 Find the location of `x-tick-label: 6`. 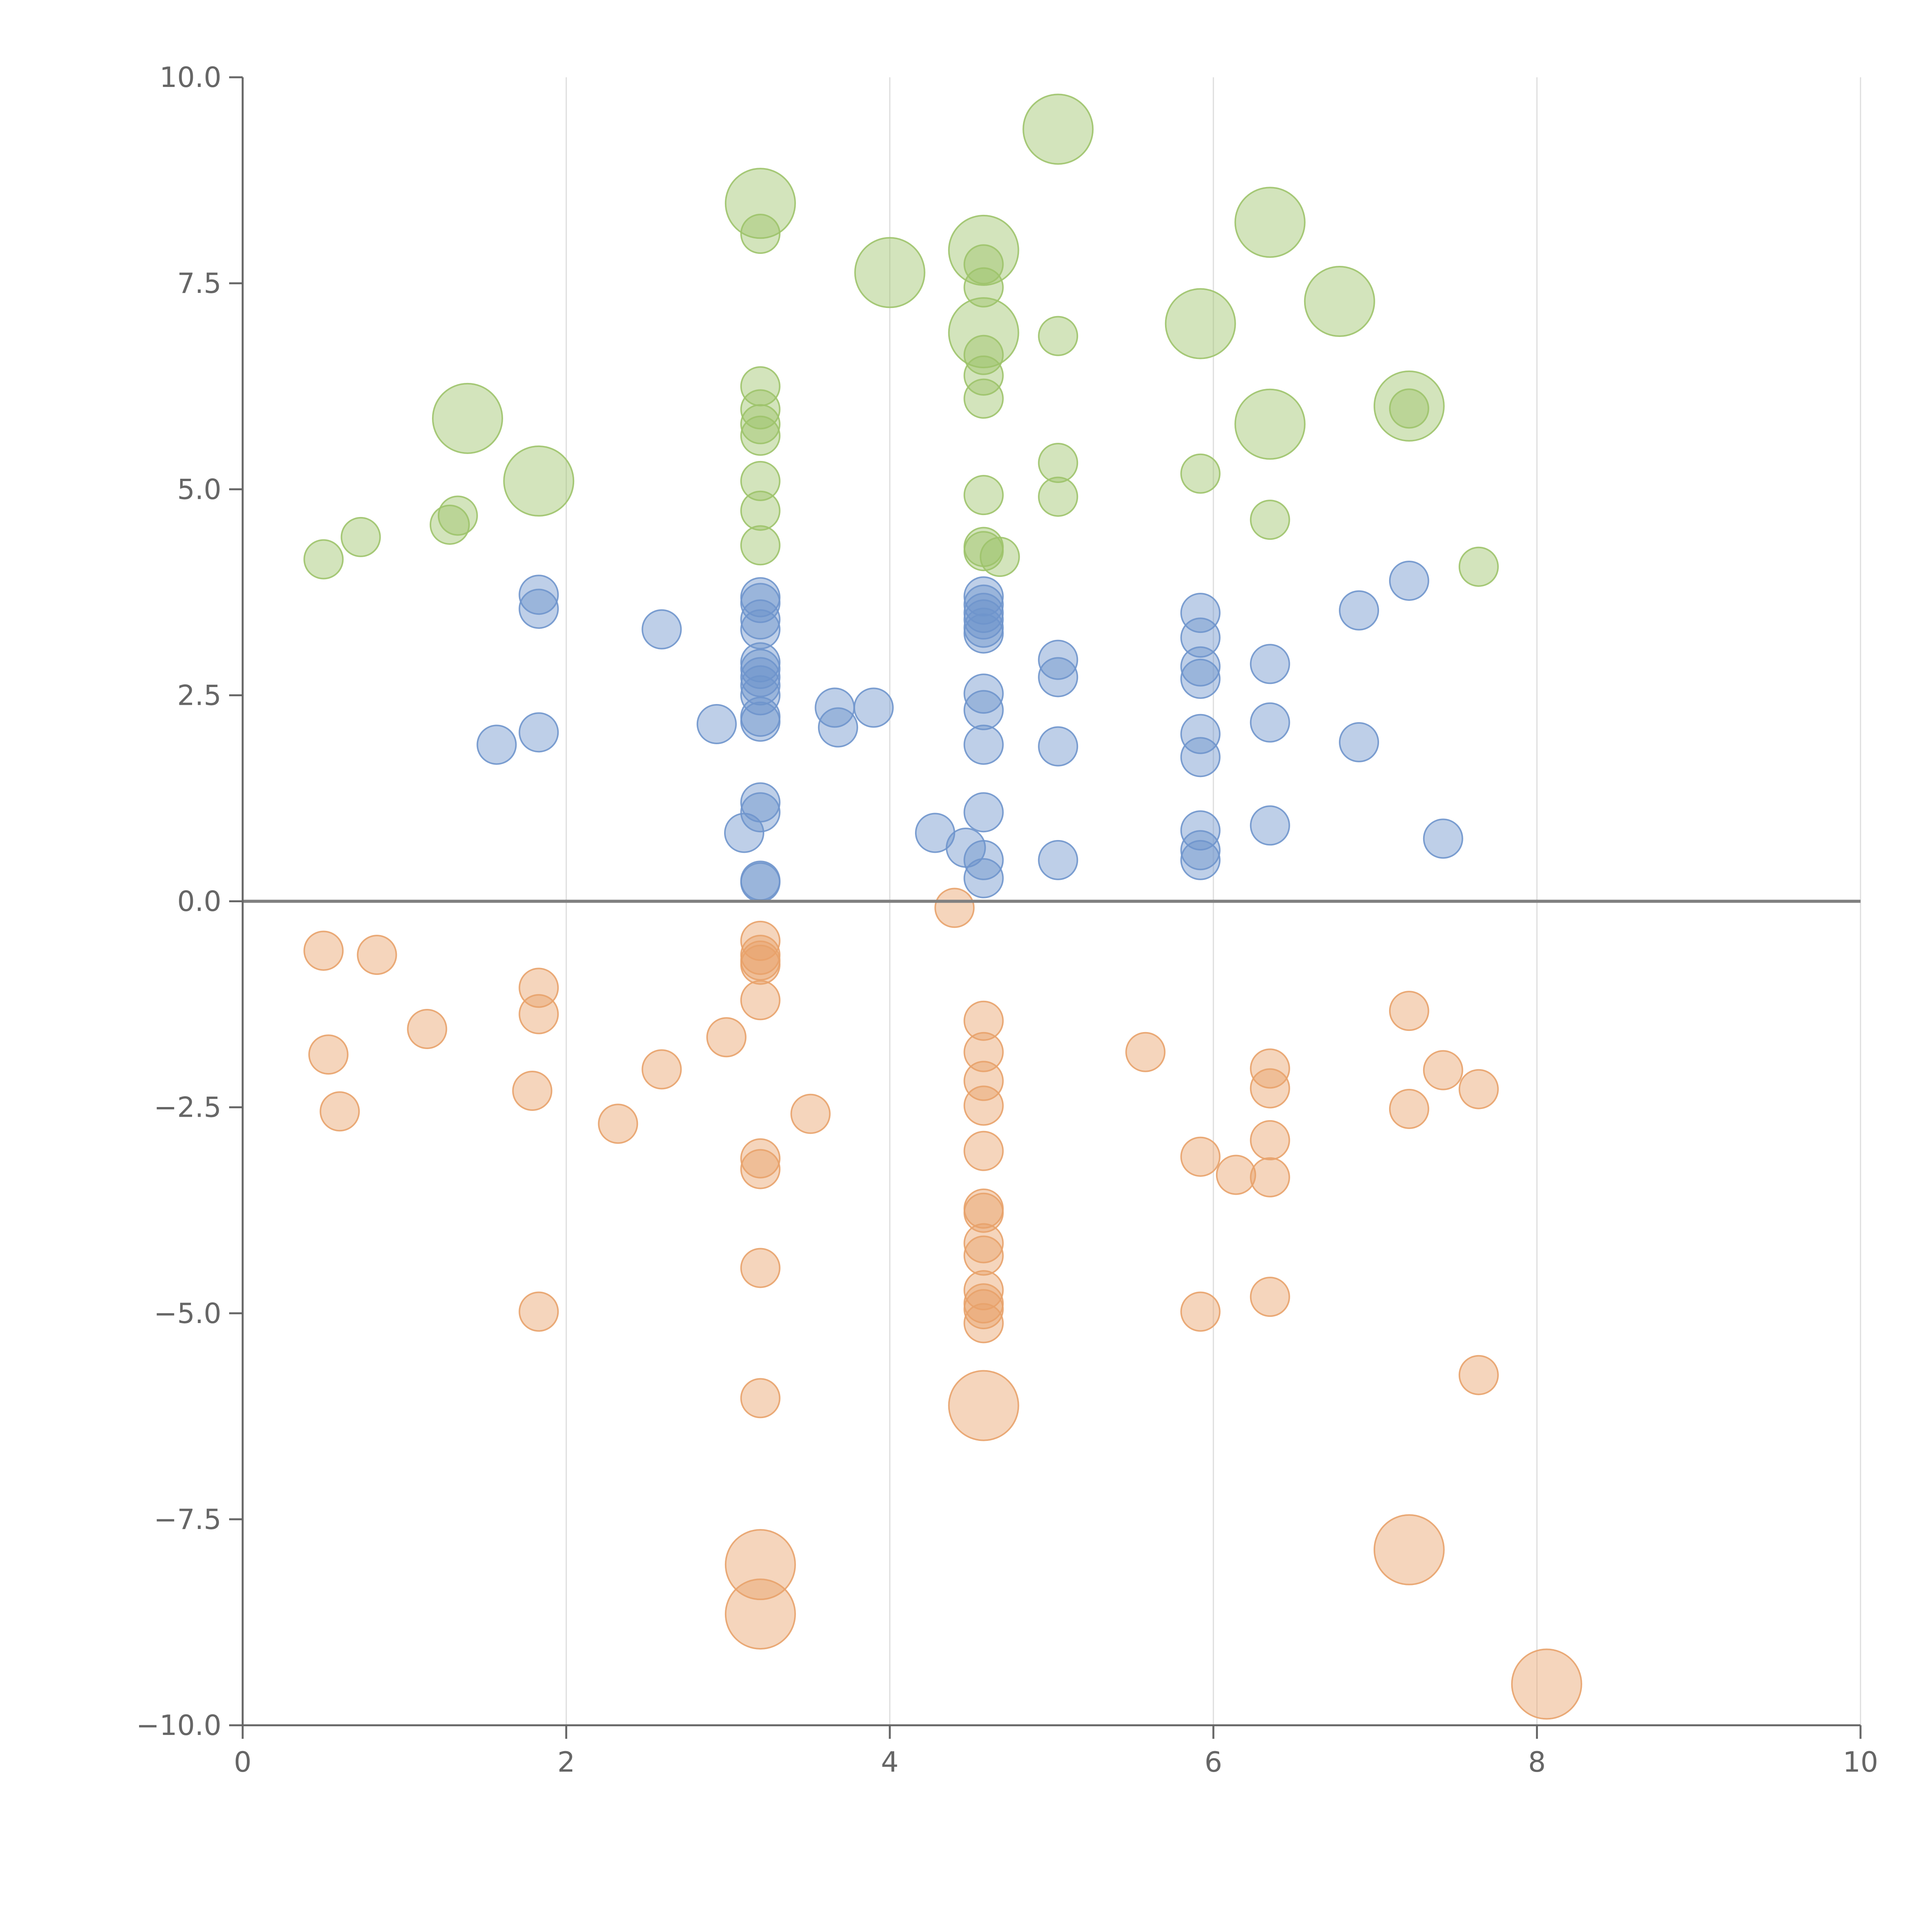

x-tick-label: 6 is located at coordinates (1213, 1762).